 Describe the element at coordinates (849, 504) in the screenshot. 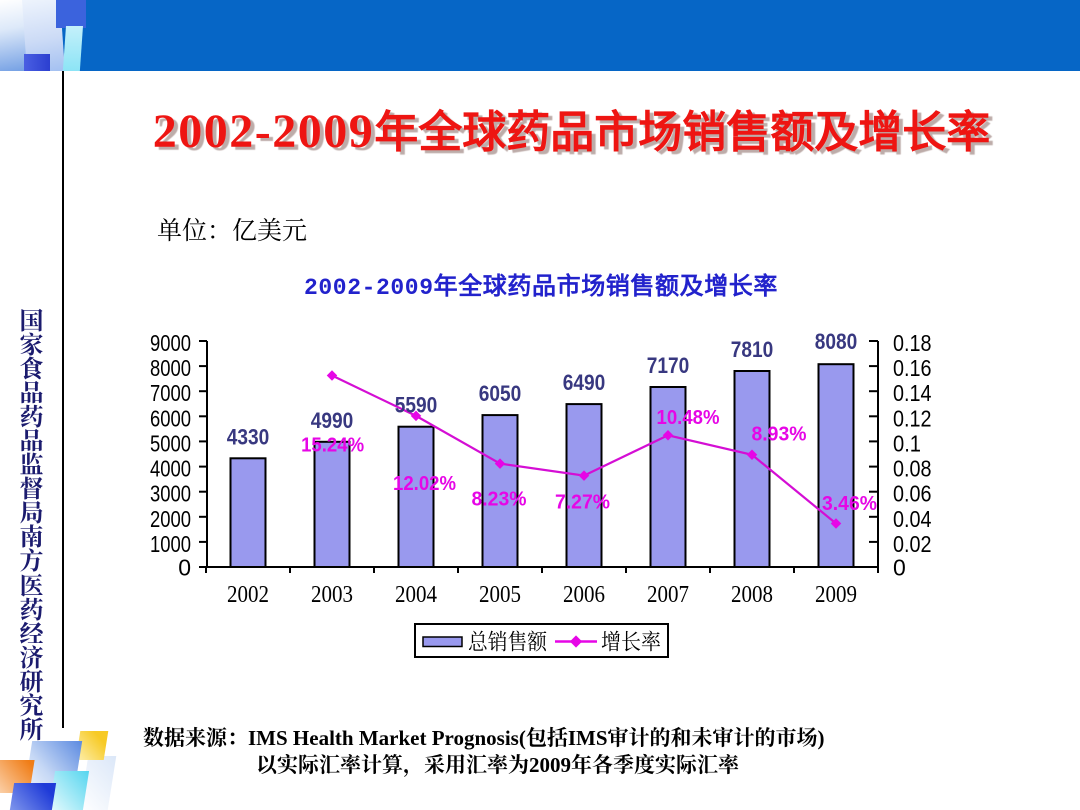

I see `svg-text: 3.46%` at that location.